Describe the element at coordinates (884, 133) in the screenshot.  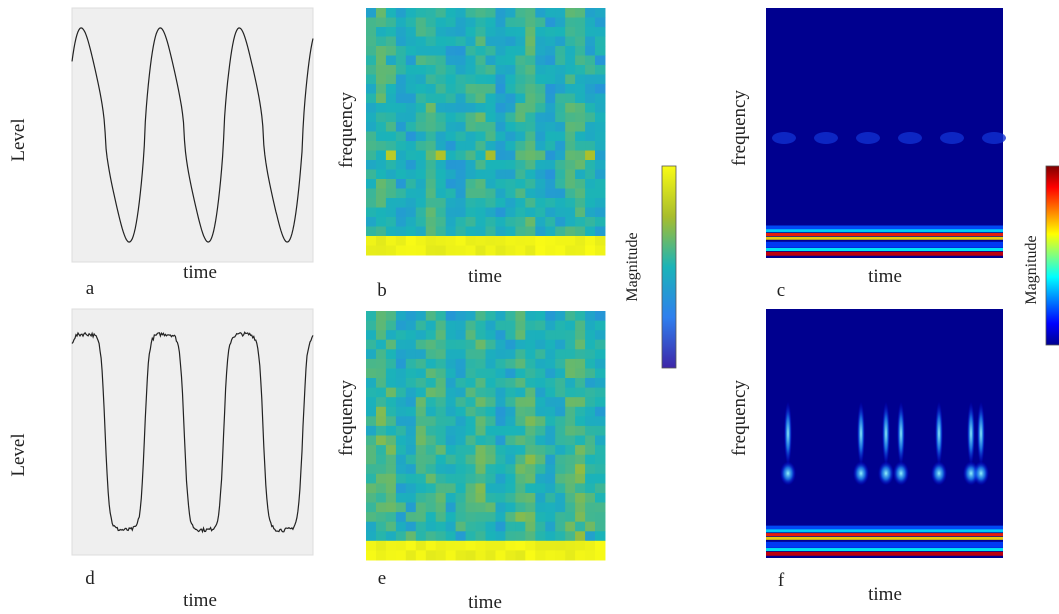
I see `scalogram` at that location.